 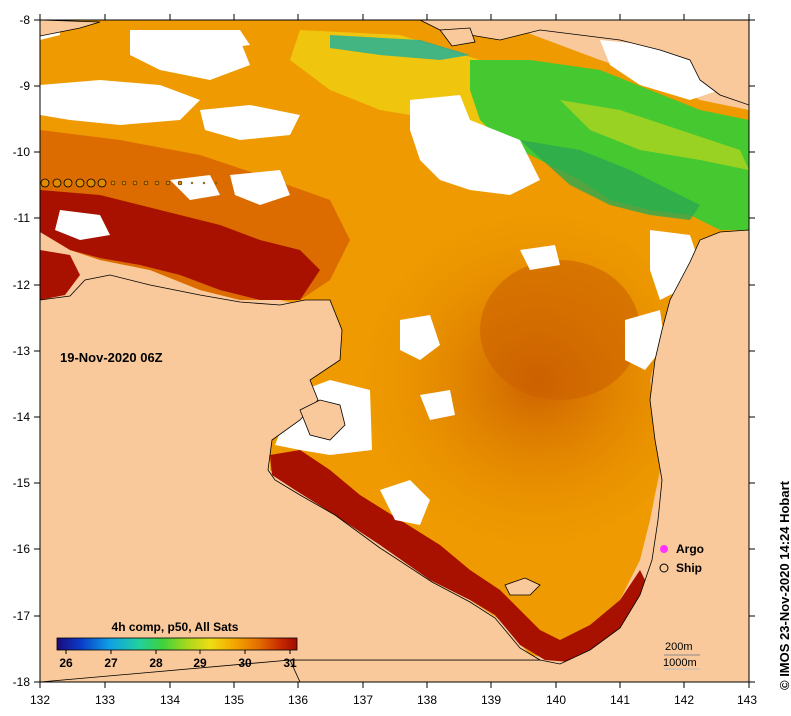 I want to click on y-tick-label: -16, so click(x=22, y=549).